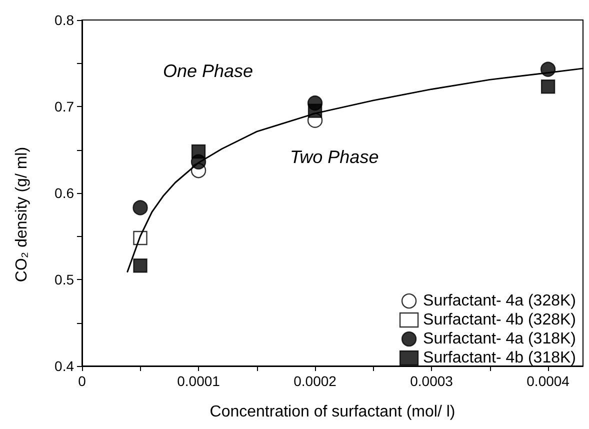 Image resolution: width=589 pixels, height=429 pixels. I want to click on x-tick-label: 0, so click(82, 381).